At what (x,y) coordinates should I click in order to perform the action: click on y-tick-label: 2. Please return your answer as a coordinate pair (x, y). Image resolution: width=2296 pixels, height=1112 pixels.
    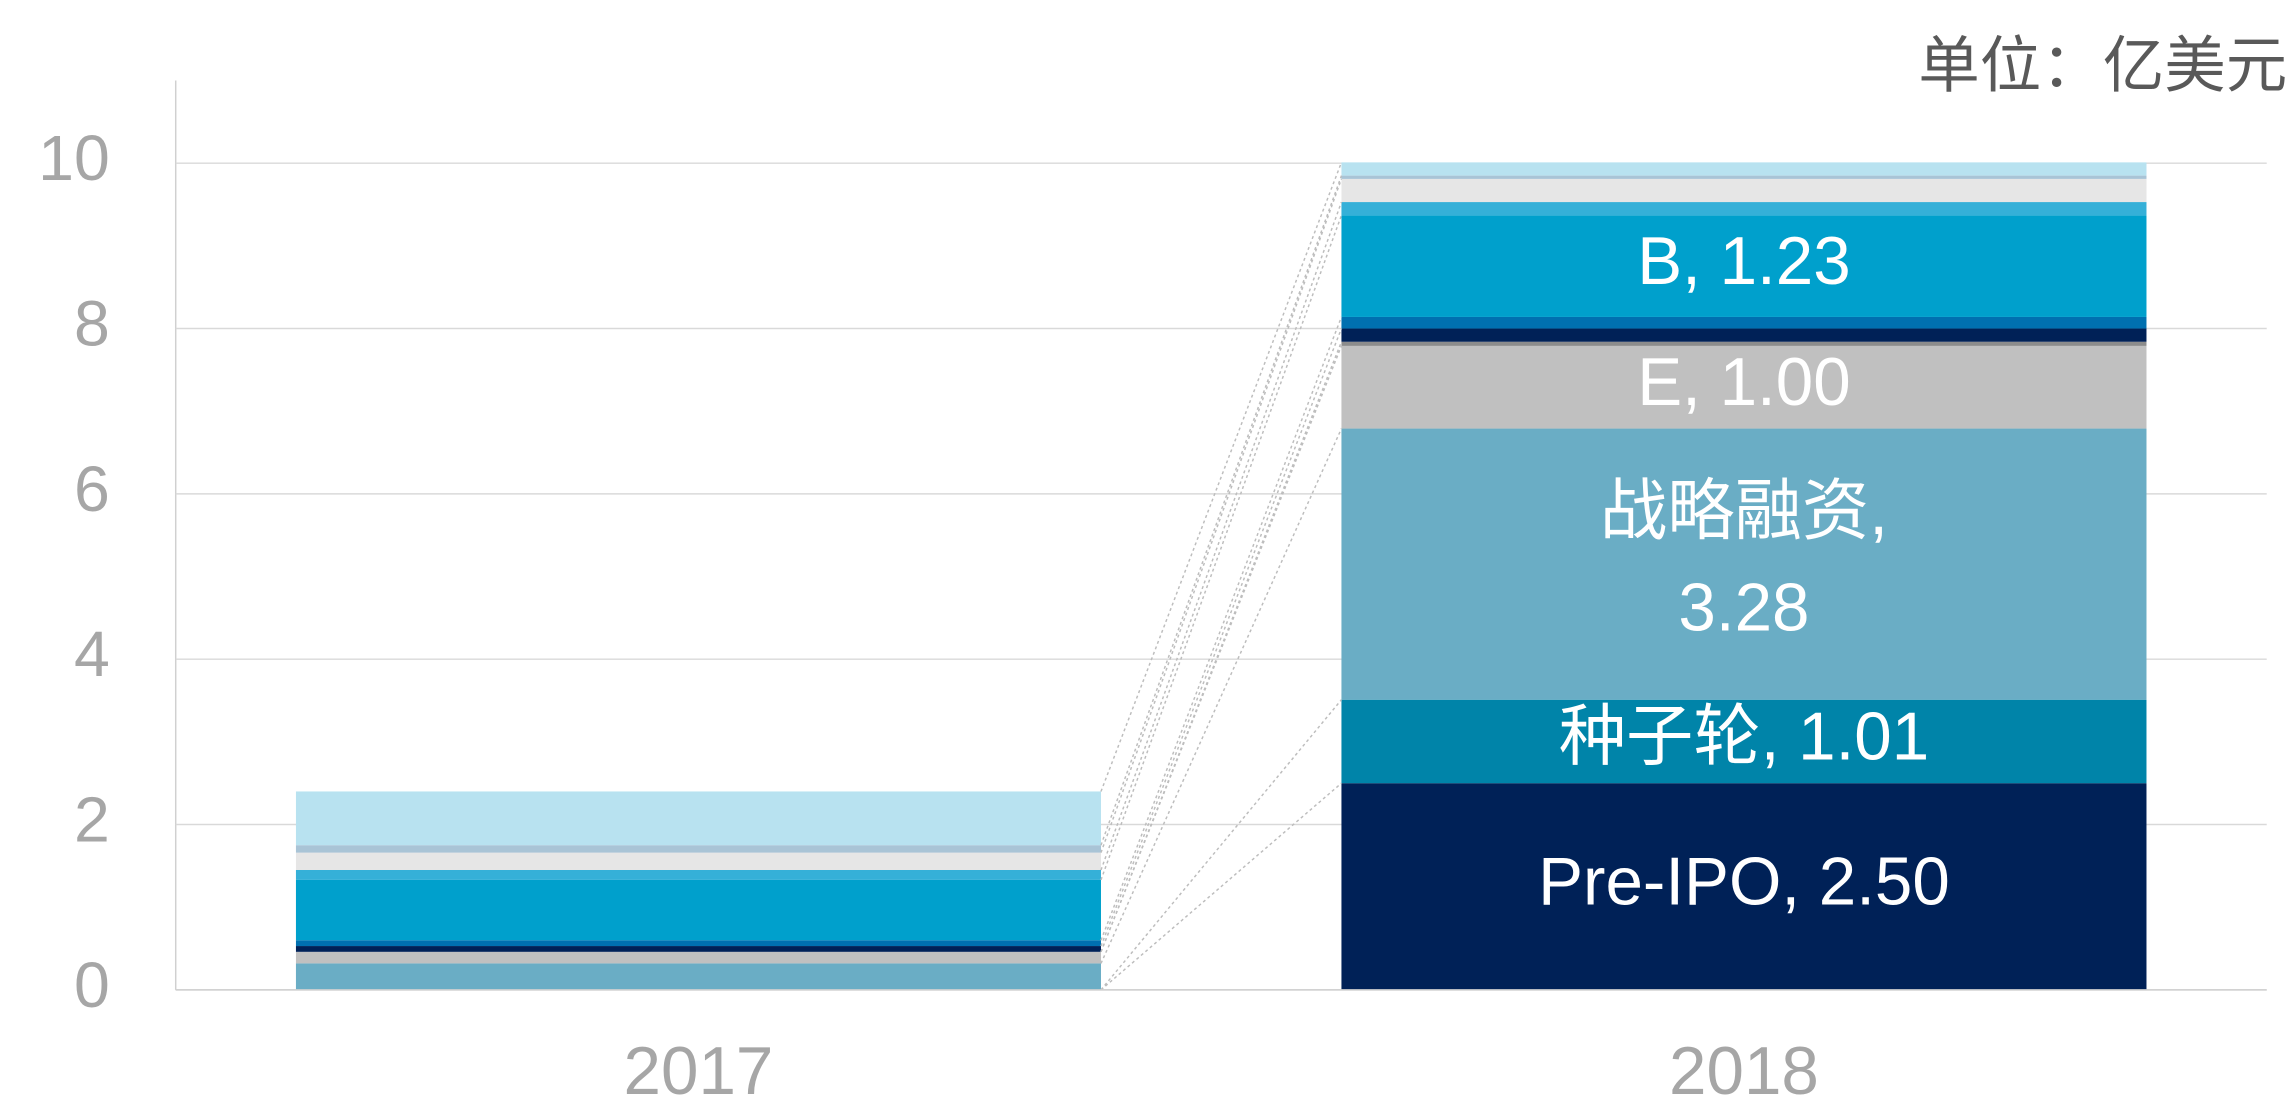
    Looking at the image, I should click on (92, 820).